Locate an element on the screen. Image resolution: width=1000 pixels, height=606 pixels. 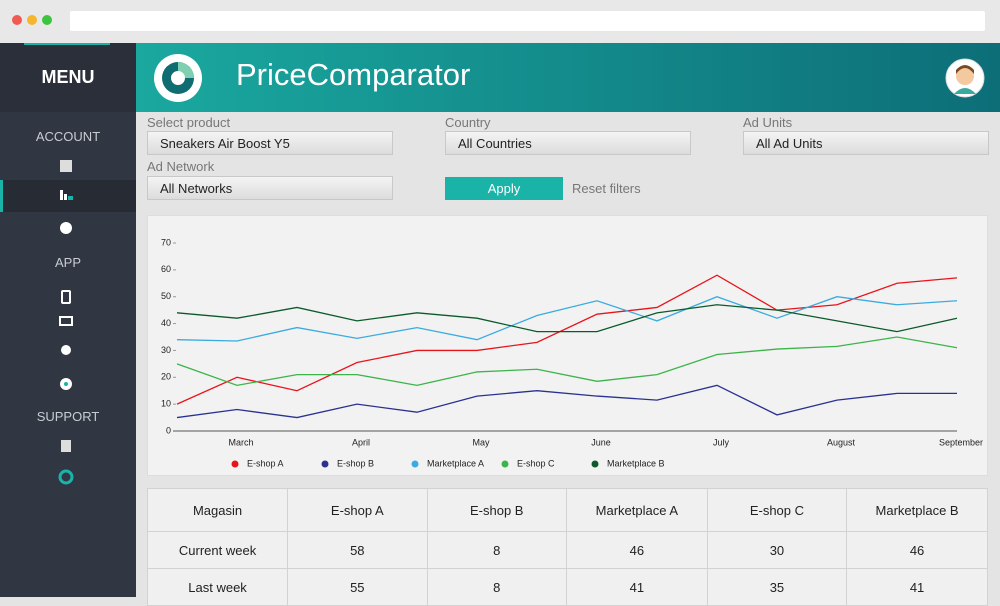
y-tick-label: 30 is located at coordinates (166, 350).